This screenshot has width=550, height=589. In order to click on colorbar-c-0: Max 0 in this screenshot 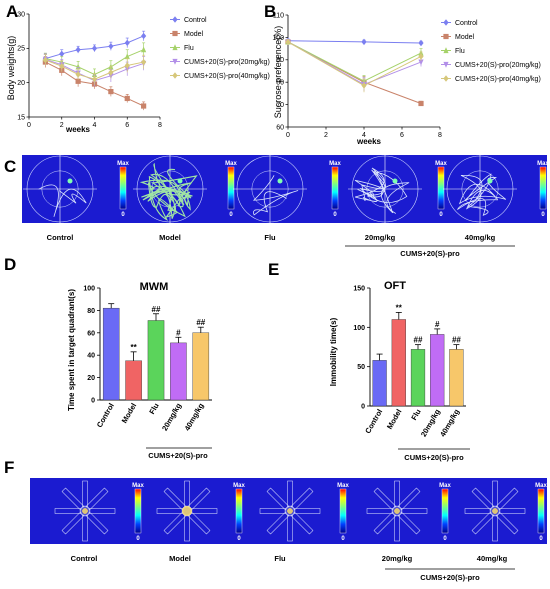, I will do `click(123, 189)`.